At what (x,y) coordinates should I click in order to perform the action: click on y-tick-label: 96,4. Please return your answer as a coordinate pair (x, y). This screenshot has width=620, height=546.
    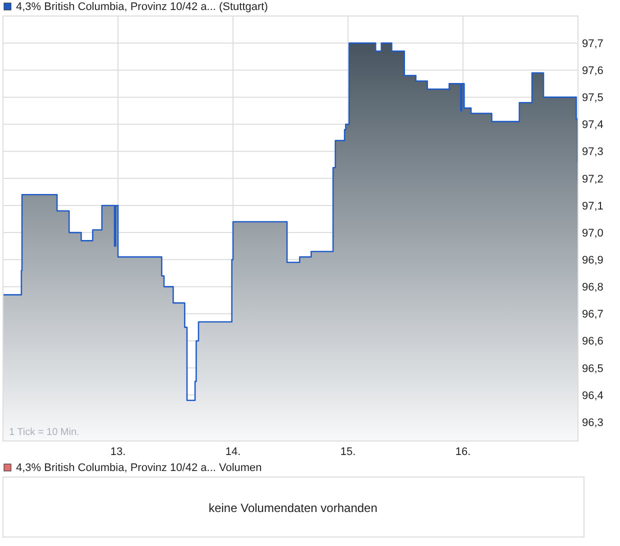
    Looking at the image, I should click on (593, 396).